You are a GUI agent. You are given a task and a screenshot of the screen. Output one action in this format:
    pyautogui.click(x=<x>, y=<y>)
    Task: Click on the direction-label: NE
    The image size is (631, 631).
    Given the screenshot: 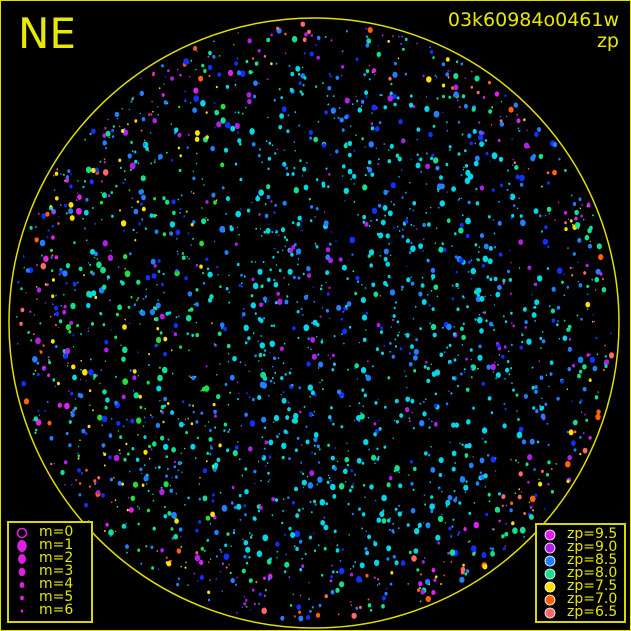 What is the action you would take?
    pyautogui.click(x=47, y=33)
    